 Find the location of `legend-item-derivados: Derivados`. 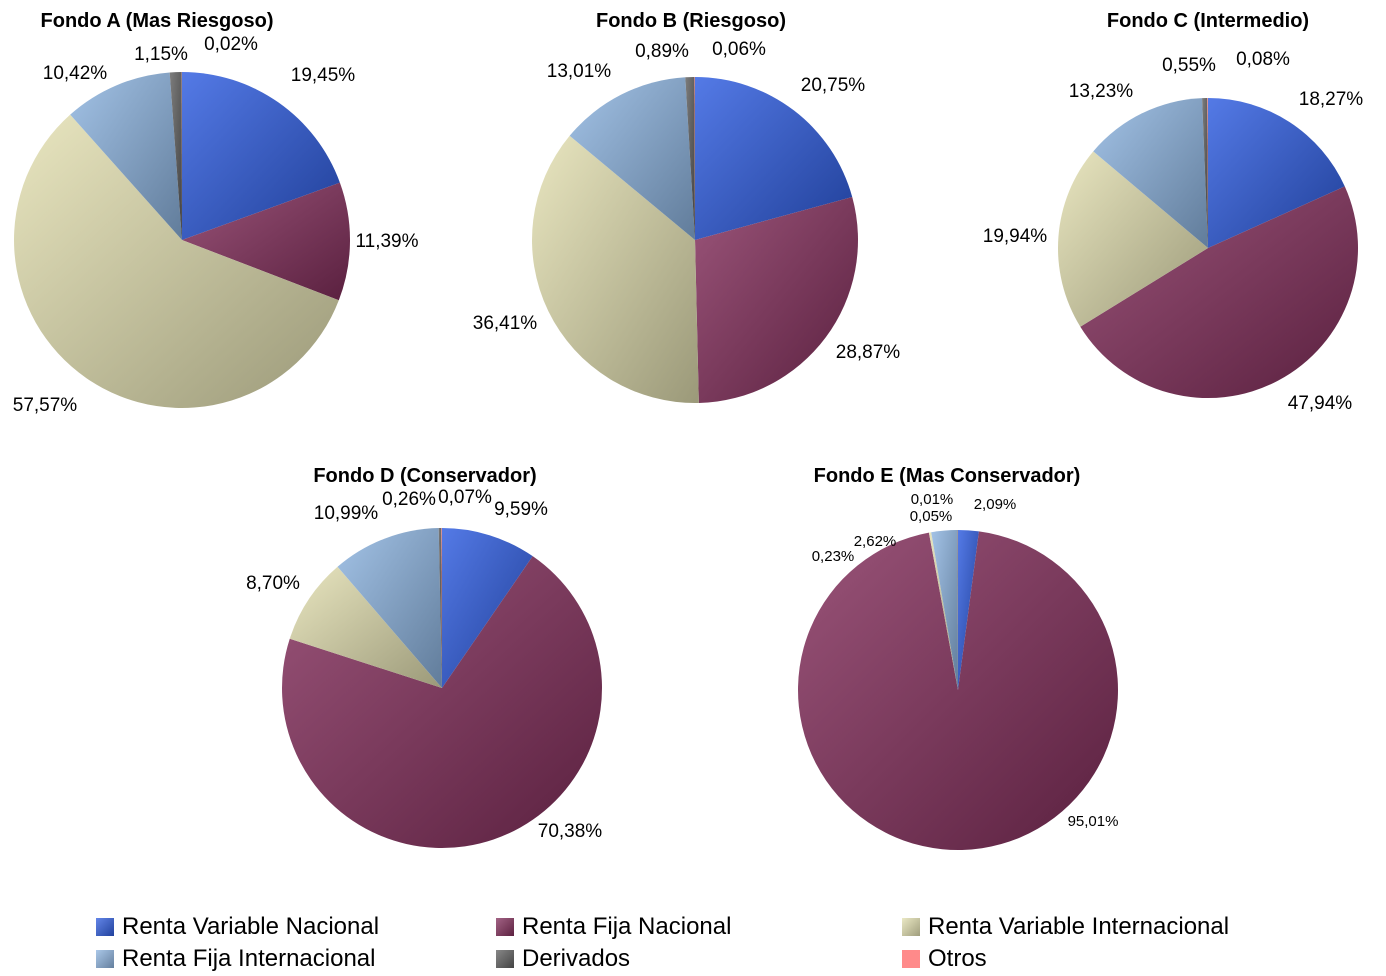

legend-item-derivados: Derivados is located at coordinates (563, 959).